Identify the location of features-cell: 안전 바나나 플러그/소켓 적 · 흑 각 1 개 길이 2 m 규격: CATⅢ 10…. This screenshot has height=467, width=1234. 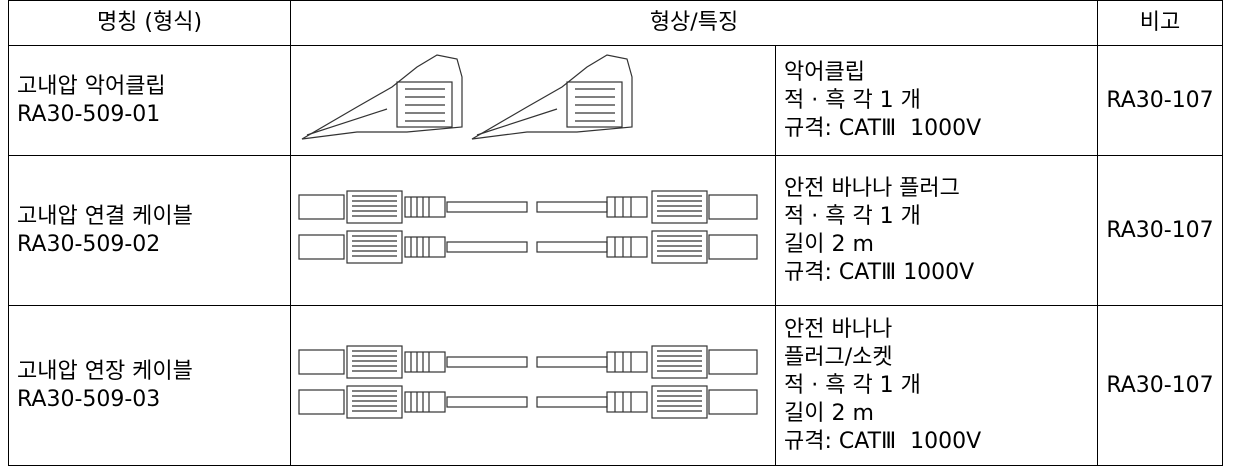
(936, 385).